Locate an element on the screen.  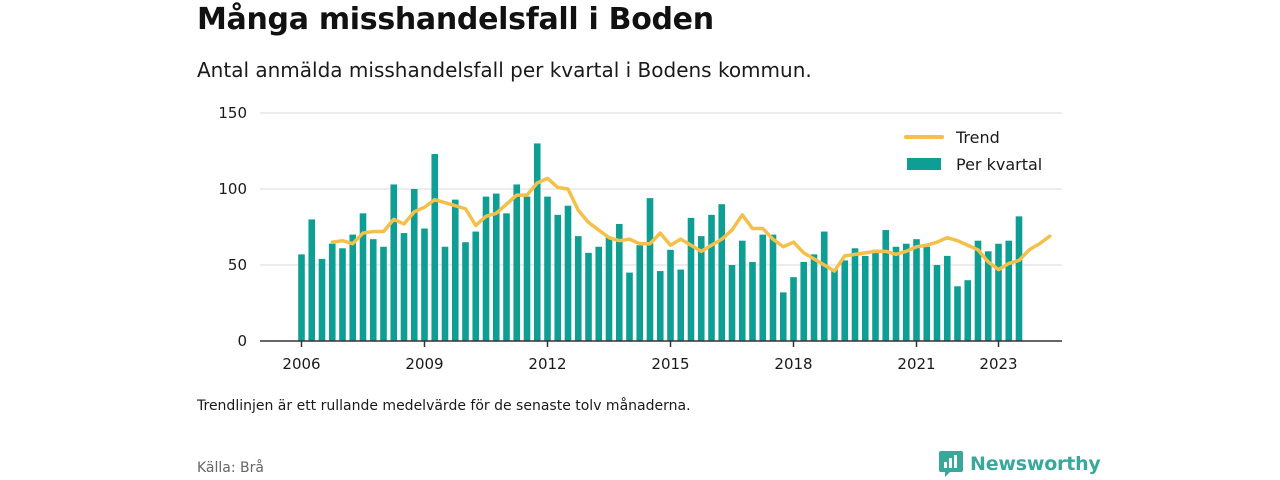
source-note: Källa: Brå is located at coordinates (230, 468).